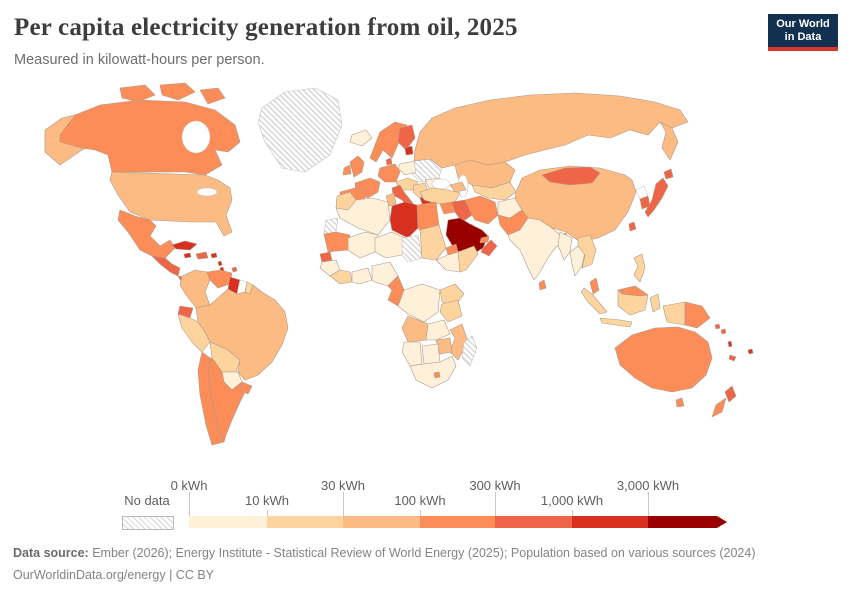 Image resolution: width=850 pixels, height=600 pixels. Describe the element at coordinates (730, 344) in the screenshot. I see `country-vanuatu` at that location.